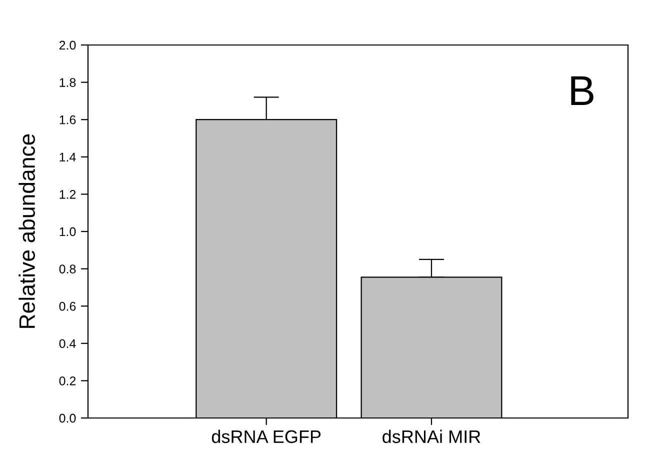  Describe the element at coordinates (266, 437) in the screenshot. I see `x-tick-label: dsRNA EGFP` at that location.